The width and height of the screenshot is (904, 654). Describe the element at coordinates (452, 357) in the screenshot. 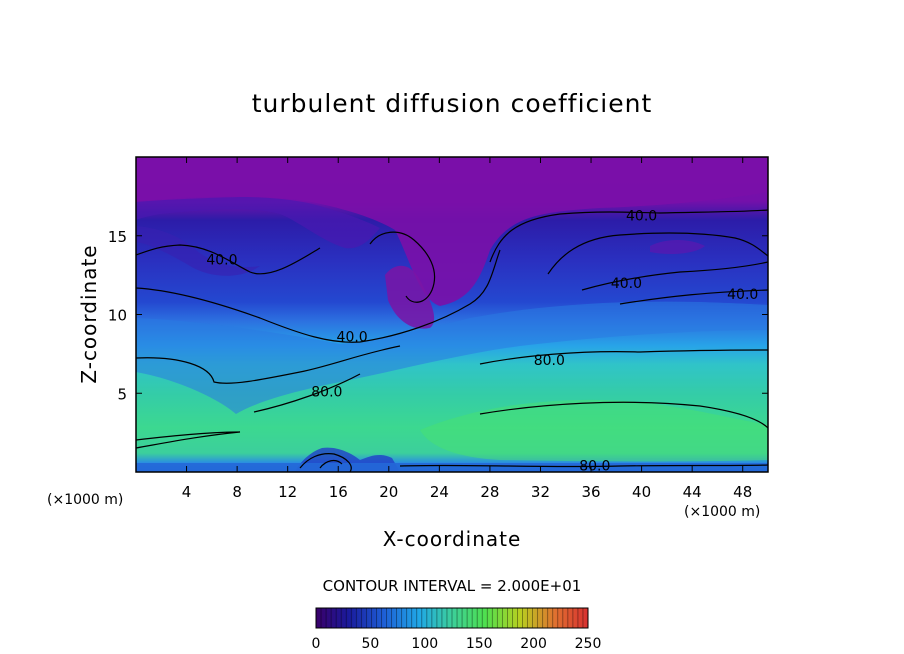

I see `transition-band` at that location.